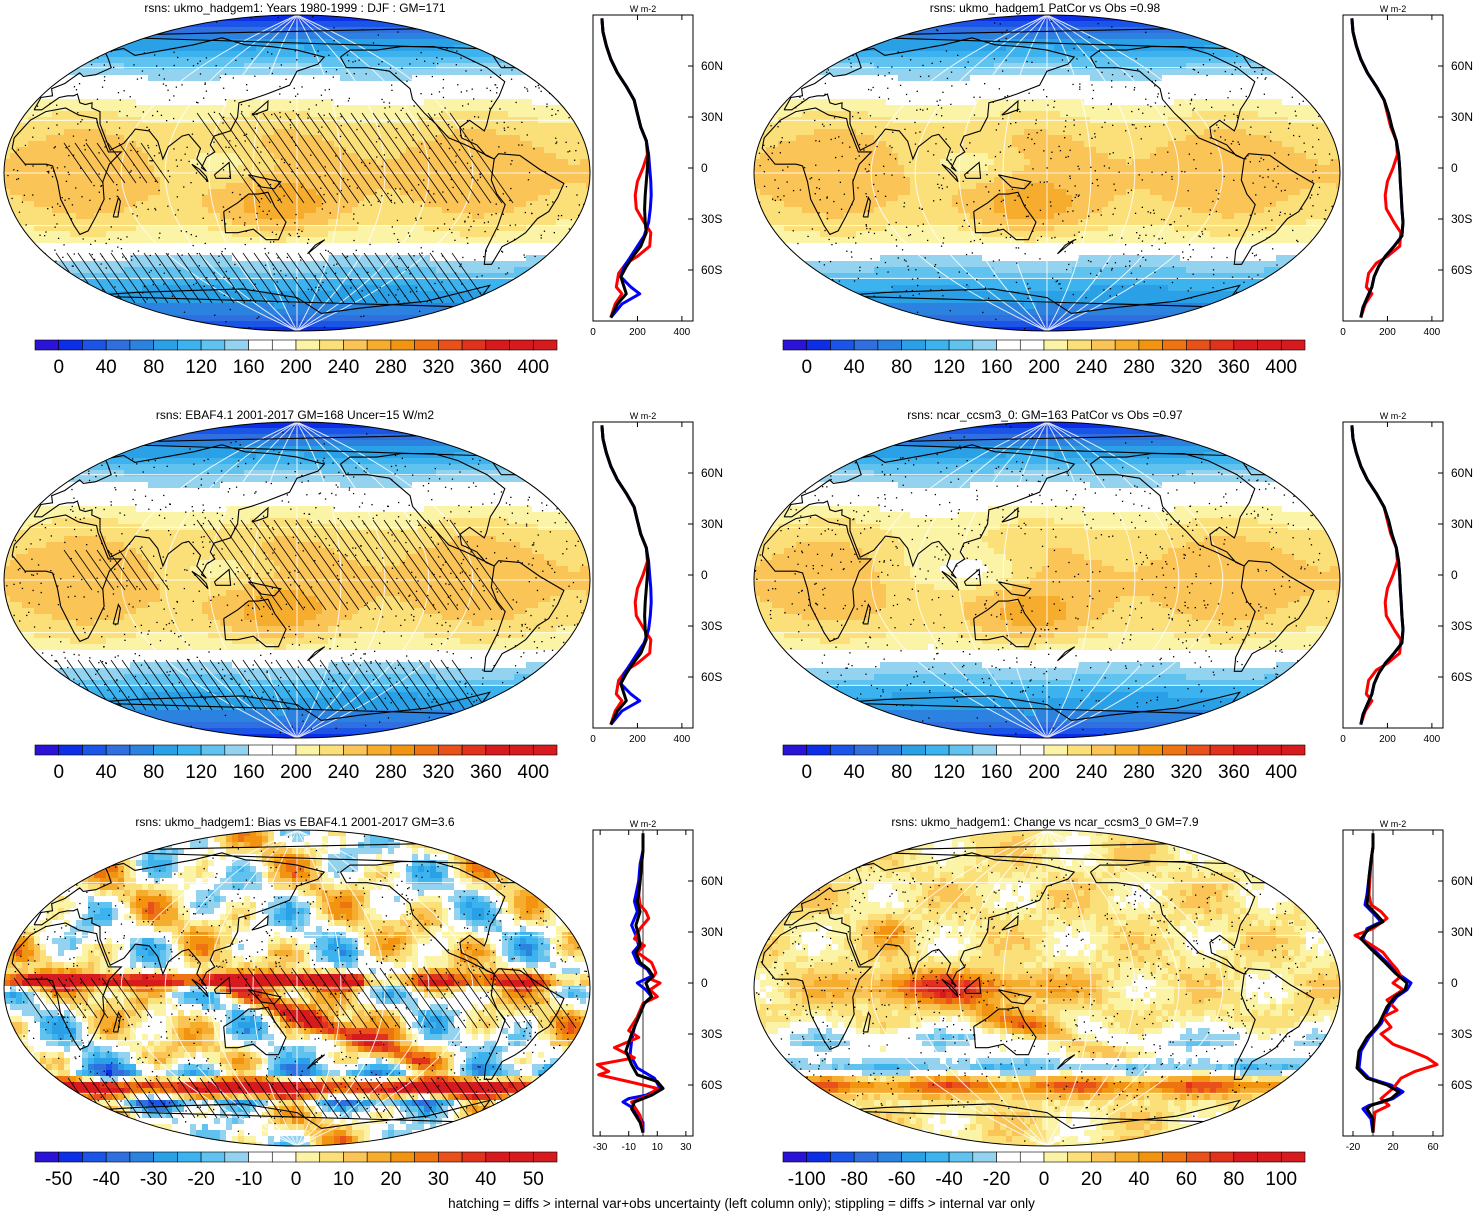  I want to click on colorbar-tick-label: 360, so click(486, 772).